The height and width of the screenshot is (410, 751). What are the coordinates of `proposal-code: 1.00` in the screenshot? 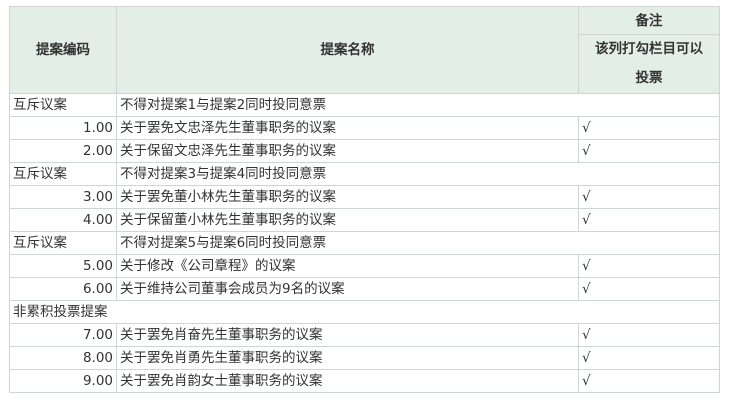 It's located at (63, 128).